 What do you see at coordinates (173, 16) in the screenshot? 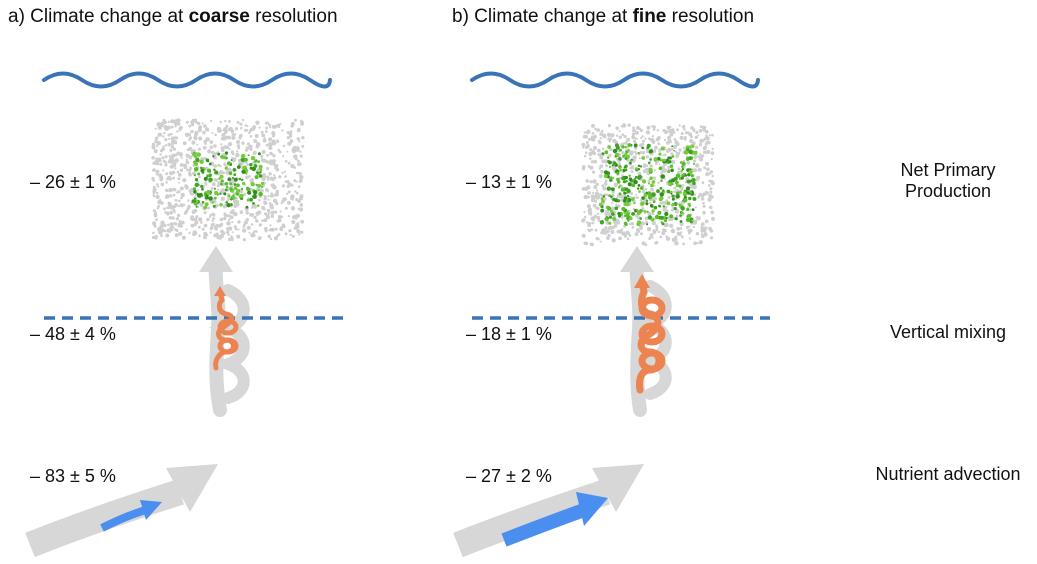
I see `panel-a-title: a) Climate change at coarse resolution` at bounding box center [173, 16].